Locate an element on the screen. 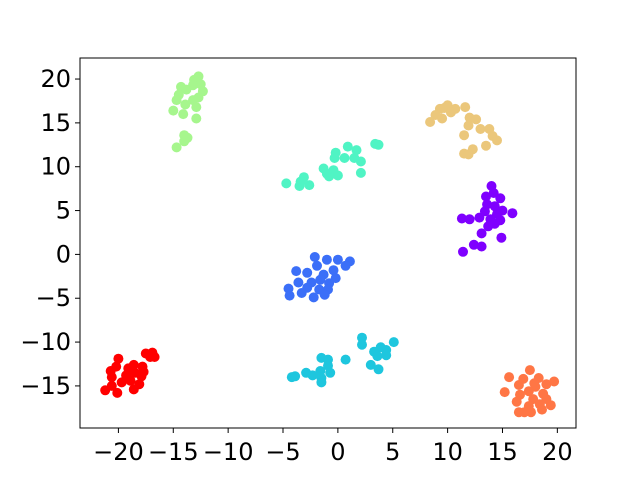 This screenshot has width=640, height=480. y-tick-label: 10 is located at coordinates (55, 167).